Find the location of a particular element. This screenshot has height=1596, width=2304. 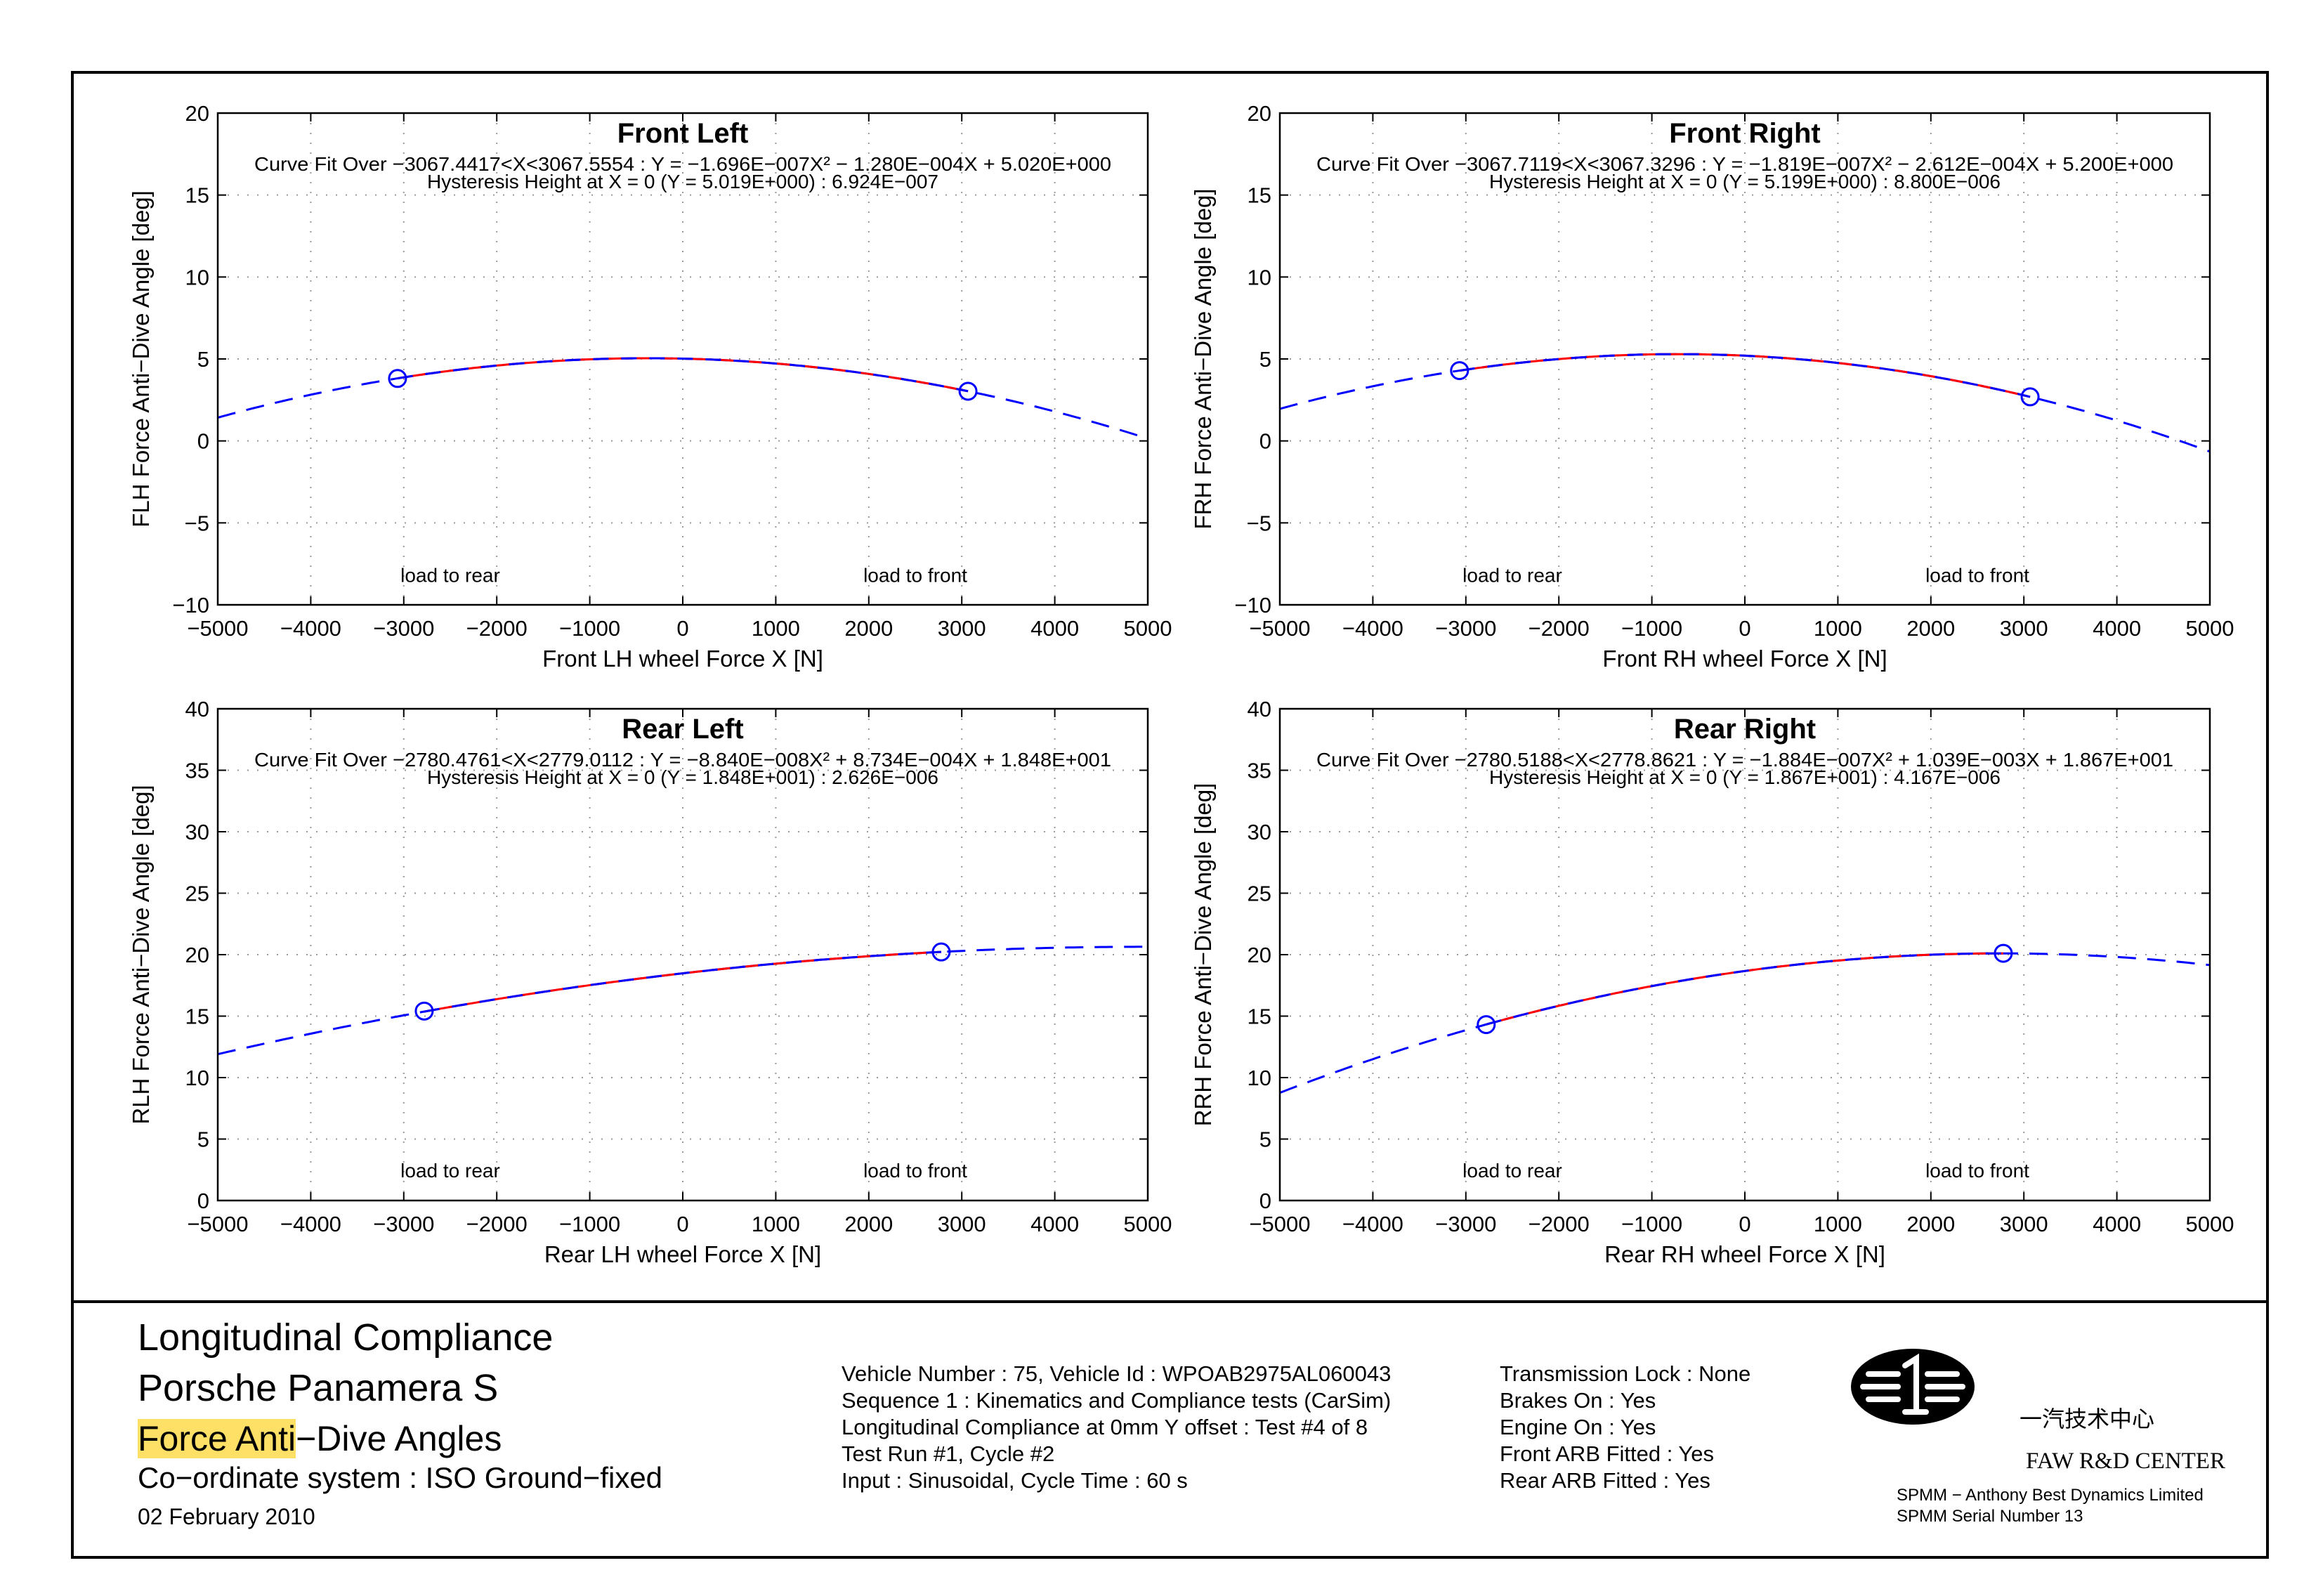

chart-title: Front Left is located at coordinates (683, 133).